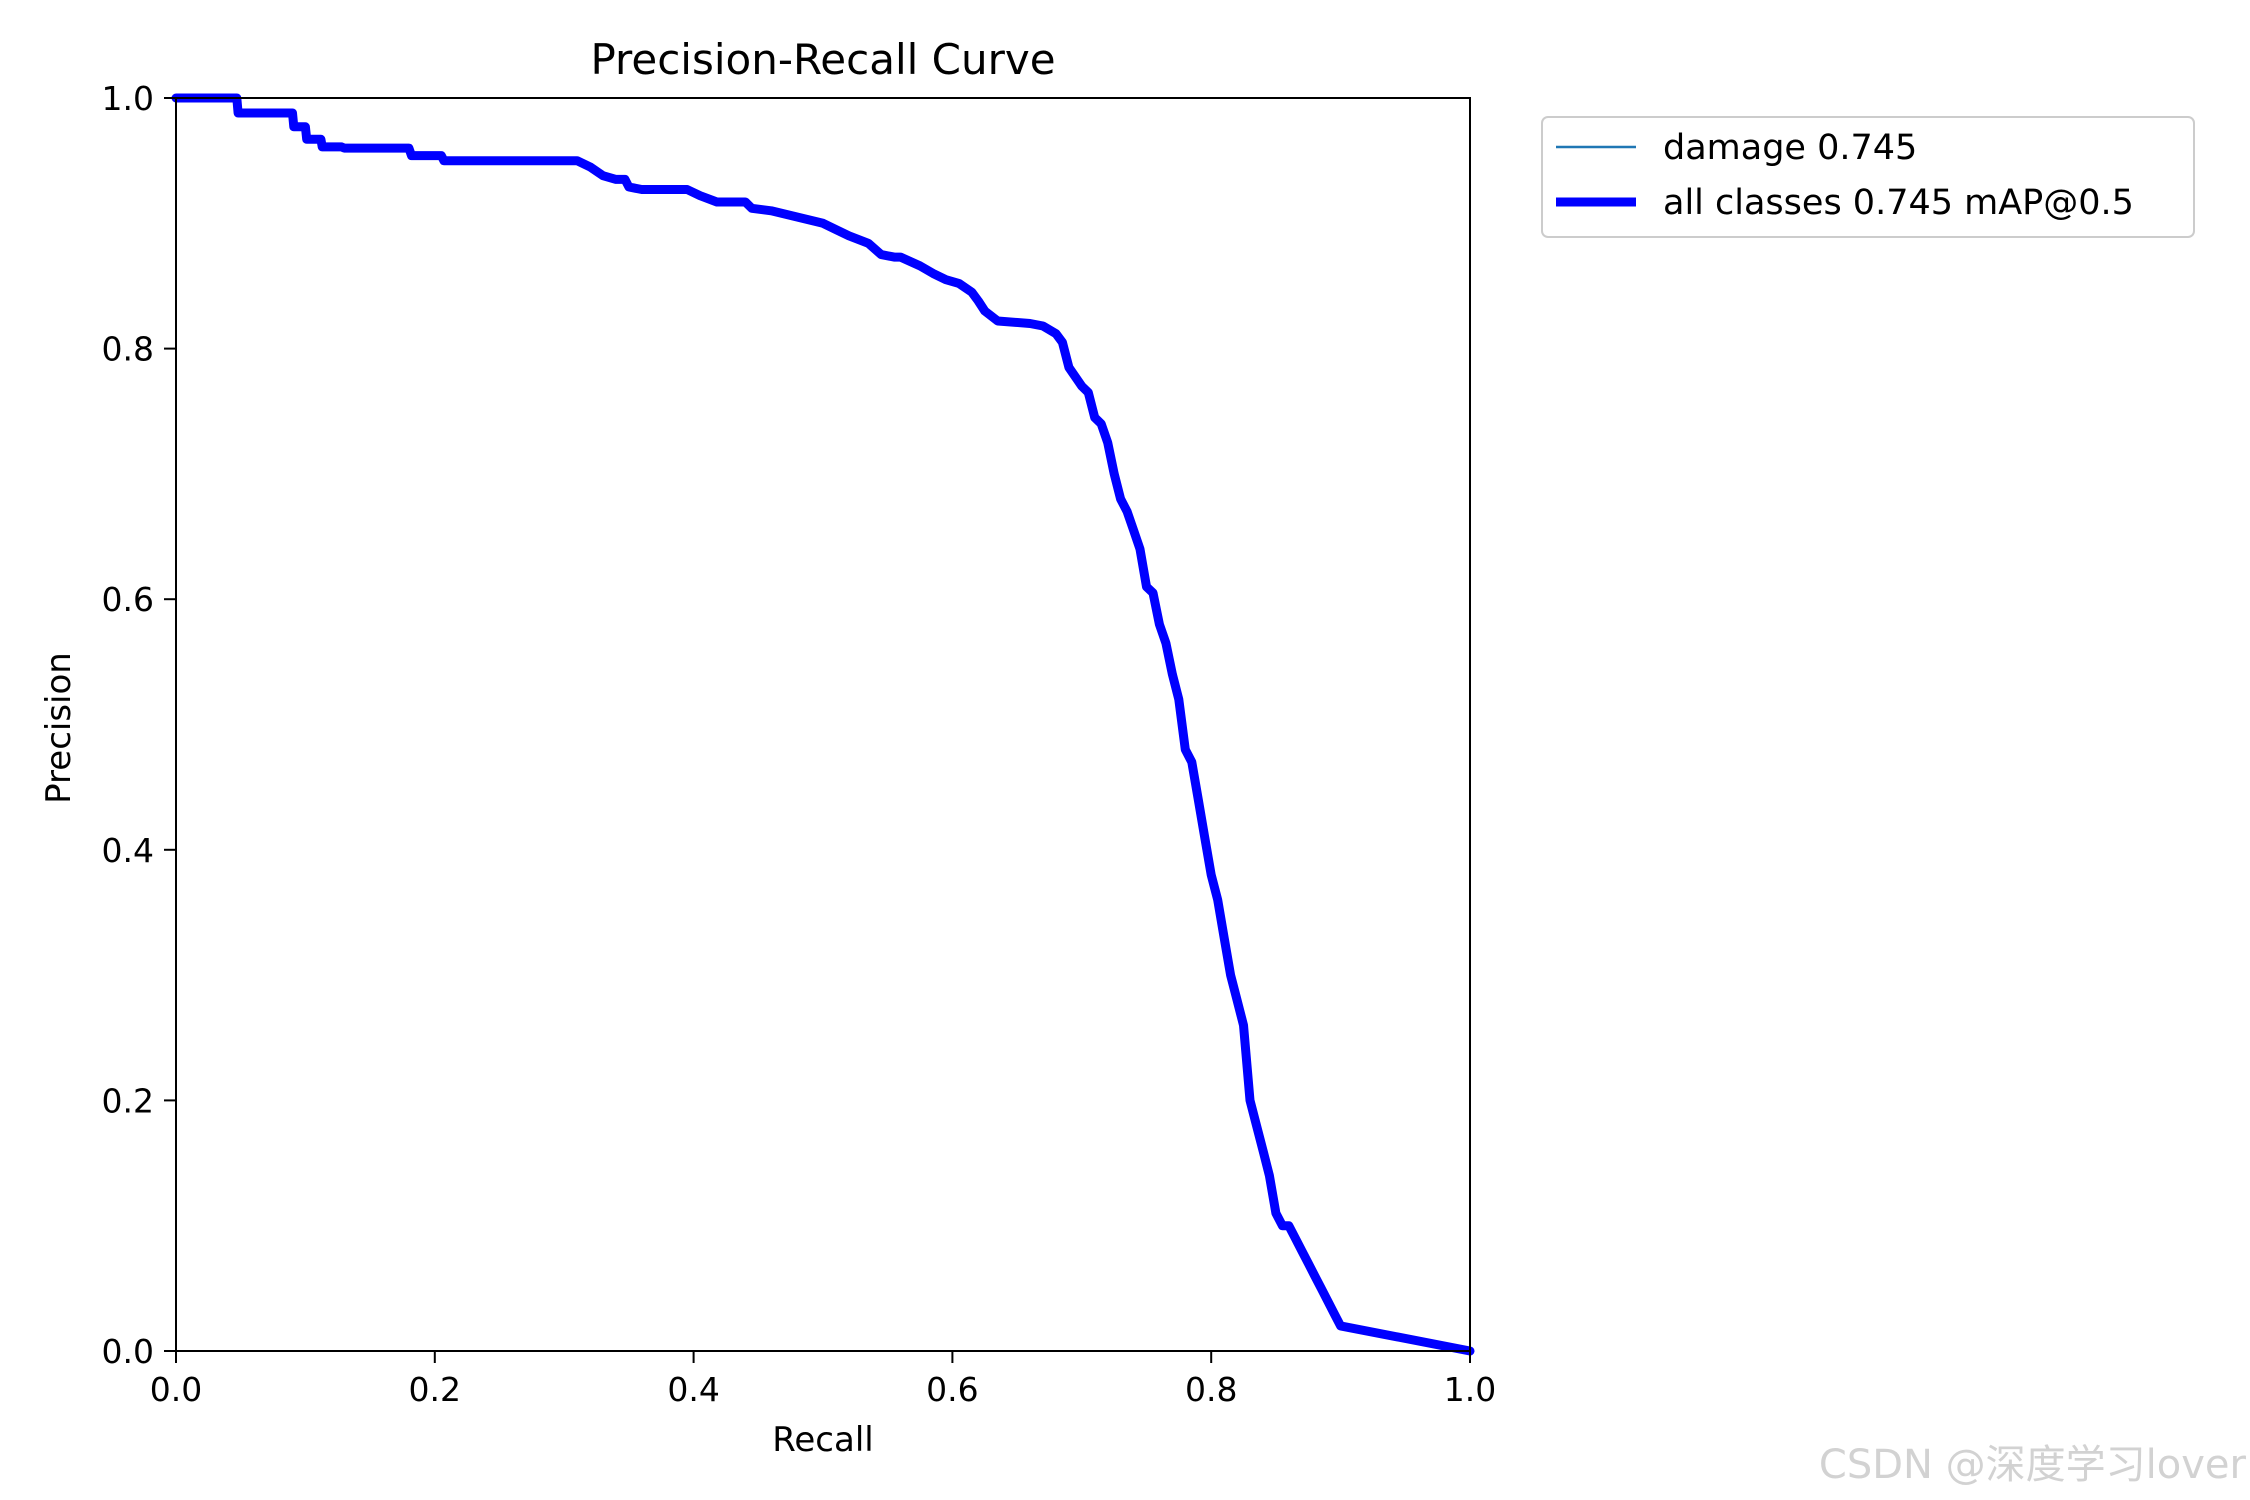 This screenshot has width=2250, height=1500. Describe the element at coordinates (128, 1351) in the screenshot. I see `y-tick-label: 0.0` at that location.